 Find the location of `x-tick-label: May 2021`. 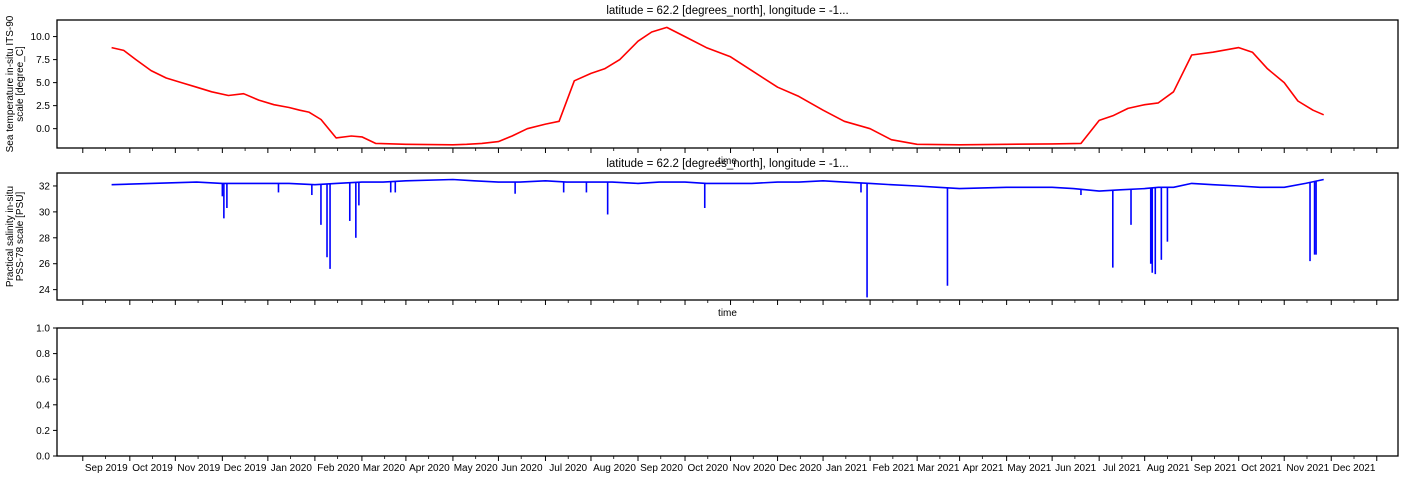

x-tick-label: May 2021 is located at coordinates (1029, 468).